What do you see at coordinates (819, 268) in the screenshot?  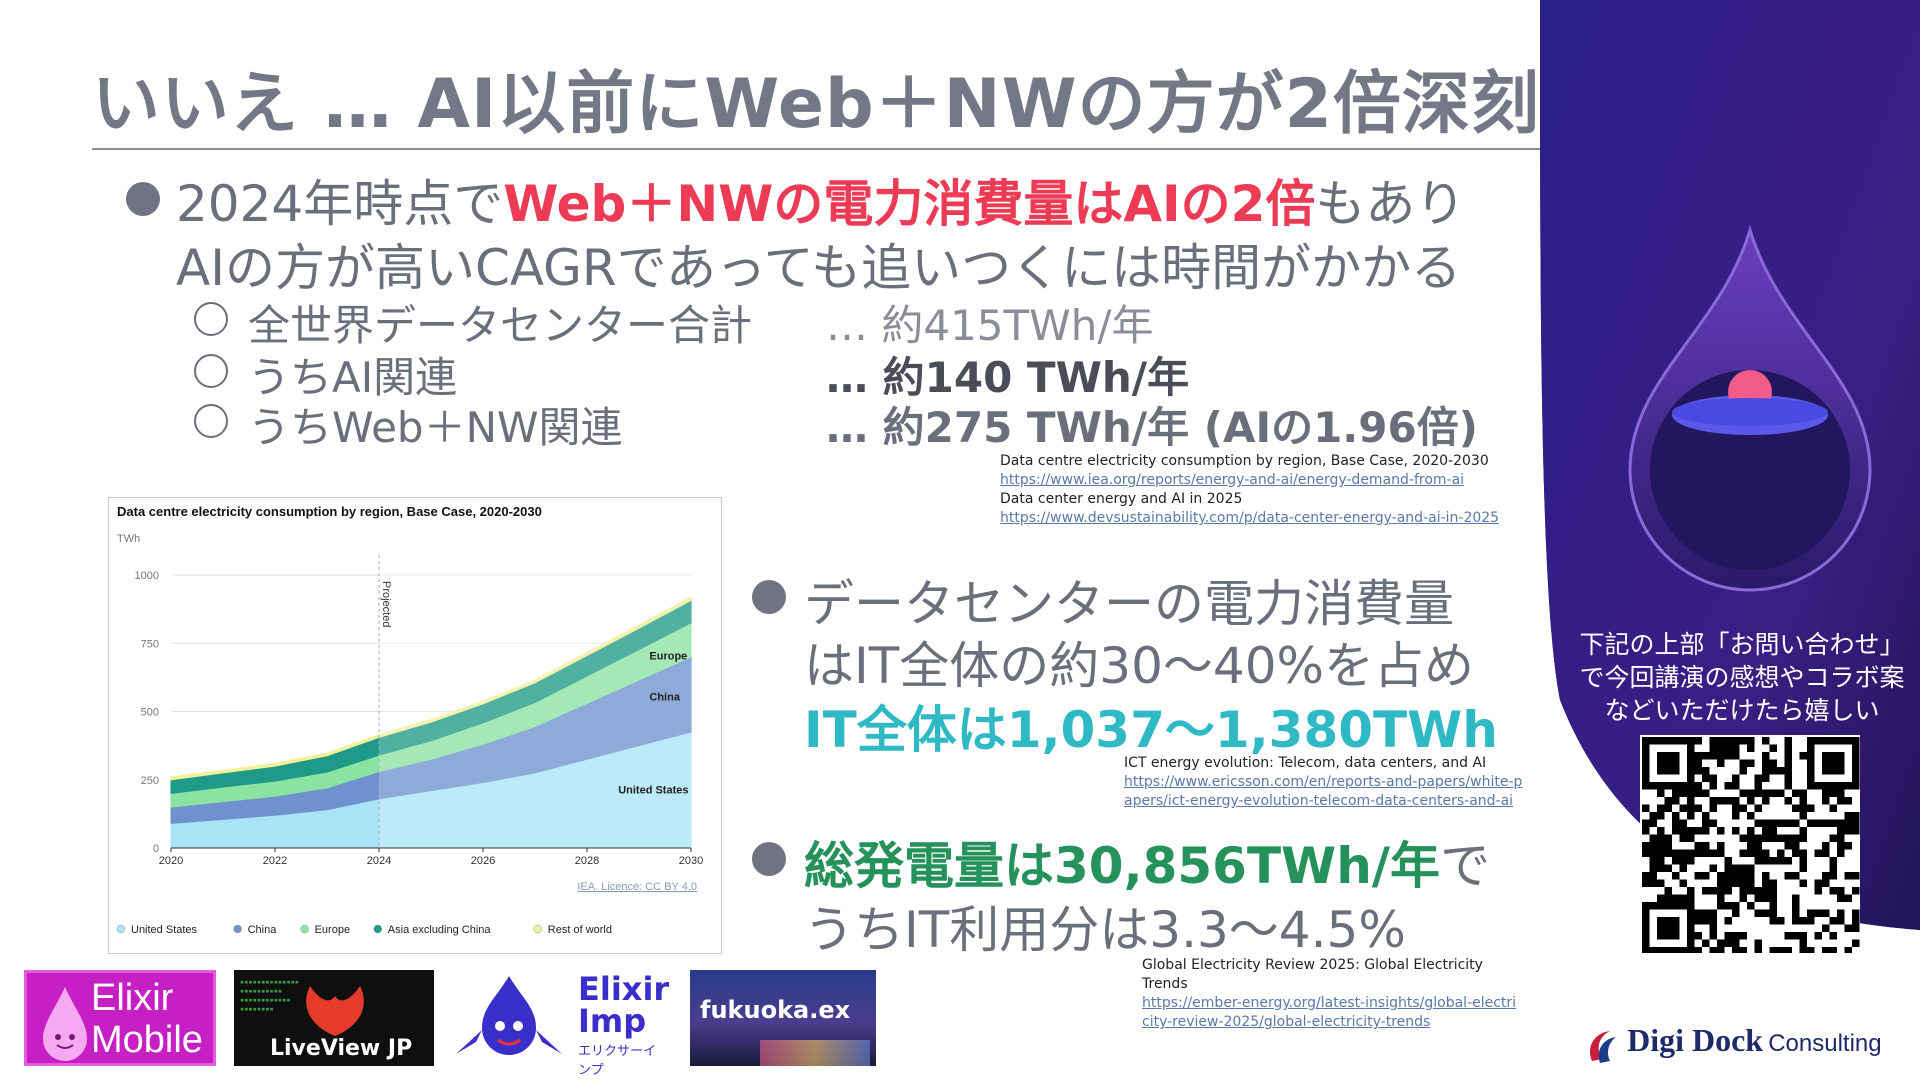 I see `bullet-1-line-2: AIの方が高いCAGRであっても追いつくには時間がかかる` at bounding box center [819, 268].